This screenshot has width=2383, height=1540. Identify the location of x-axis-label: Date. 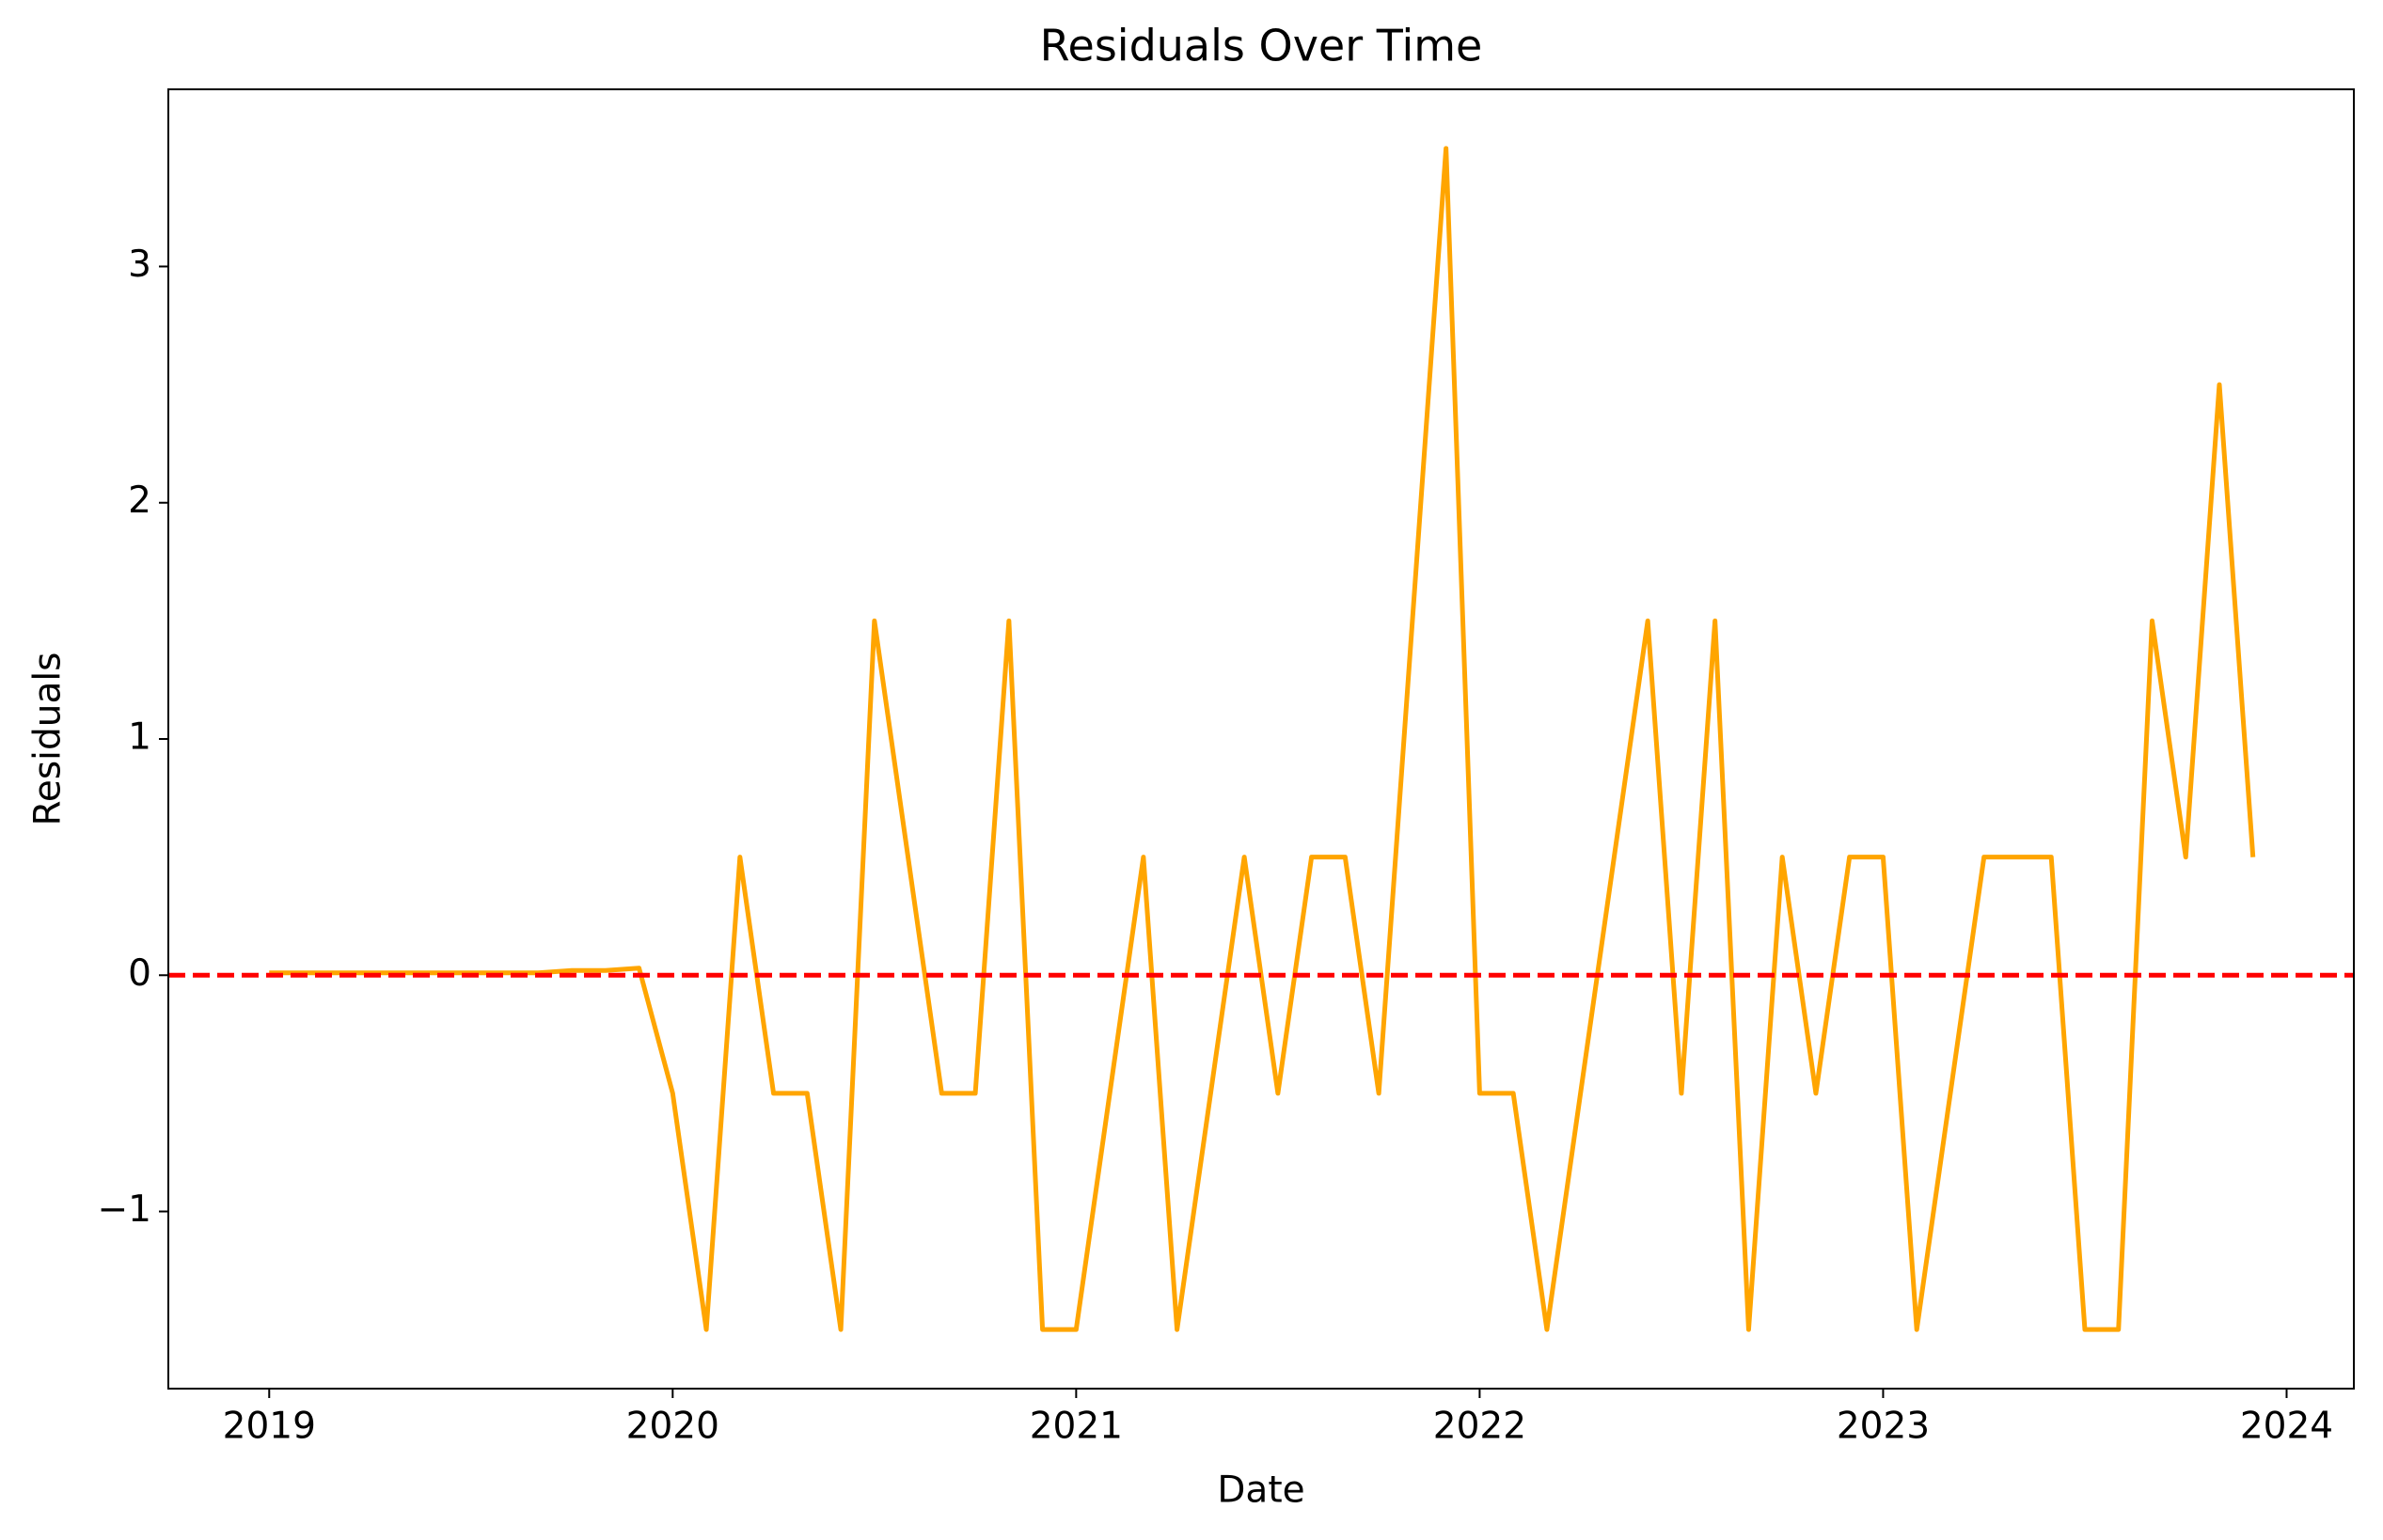
(1260, 1490).